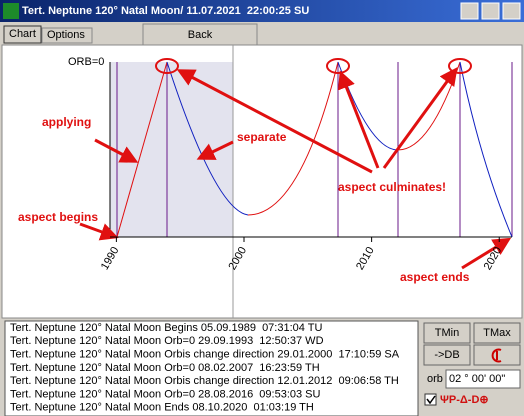 Image resolution: width=524 pixels, height=416 pixels. I want to click on tab-label: Chart, so click(22, 34).